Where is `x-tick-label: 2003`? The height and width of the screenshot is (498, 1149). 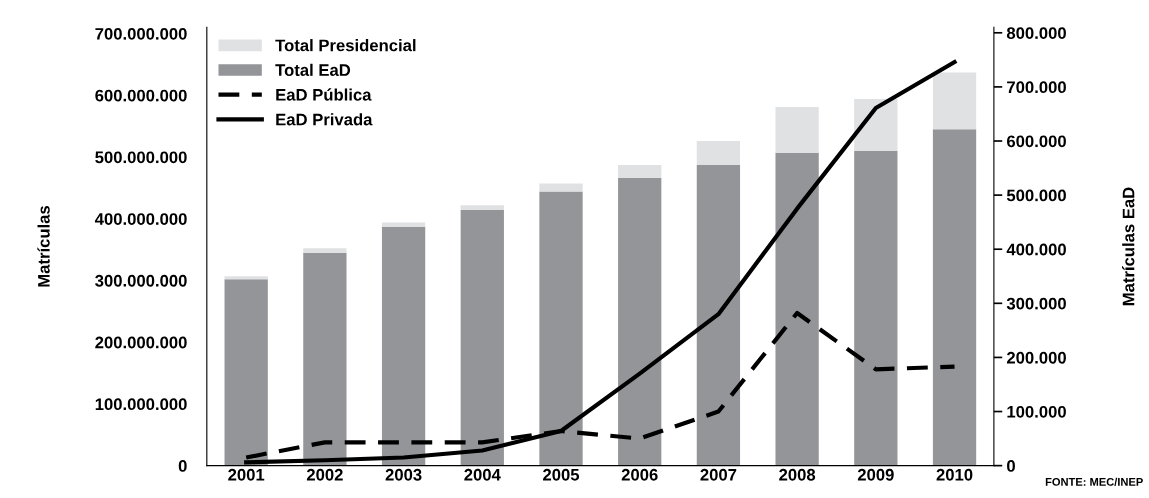 x-tick-label: 2003 is located at coordinates (403, 474).